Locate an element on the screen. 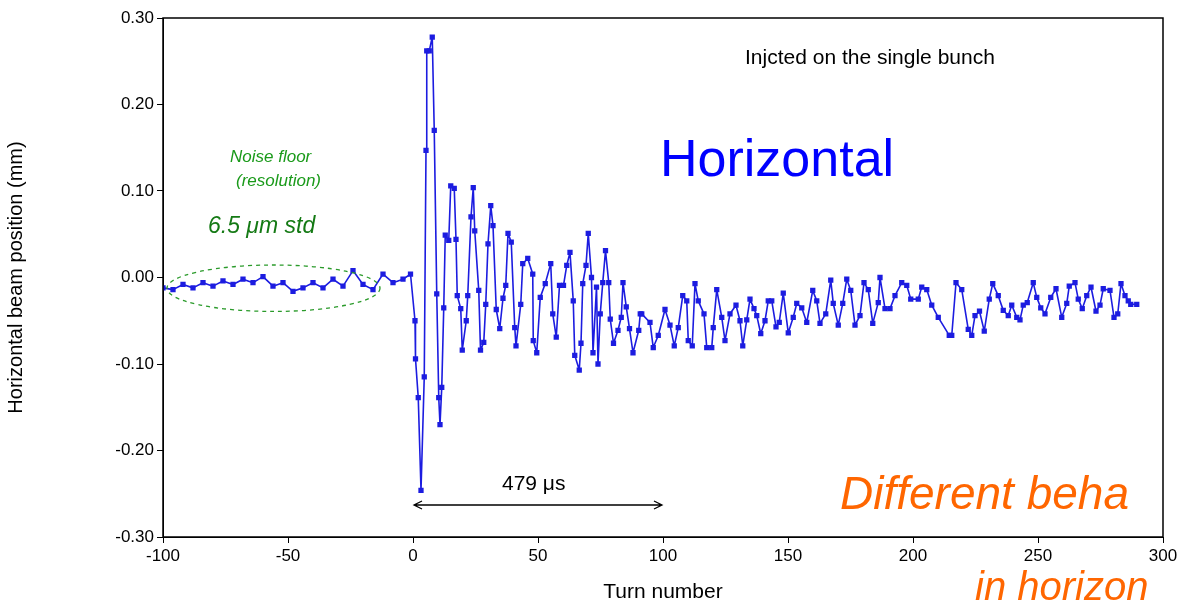  x-tick-label: 150 is located at coordinates (788, 555).